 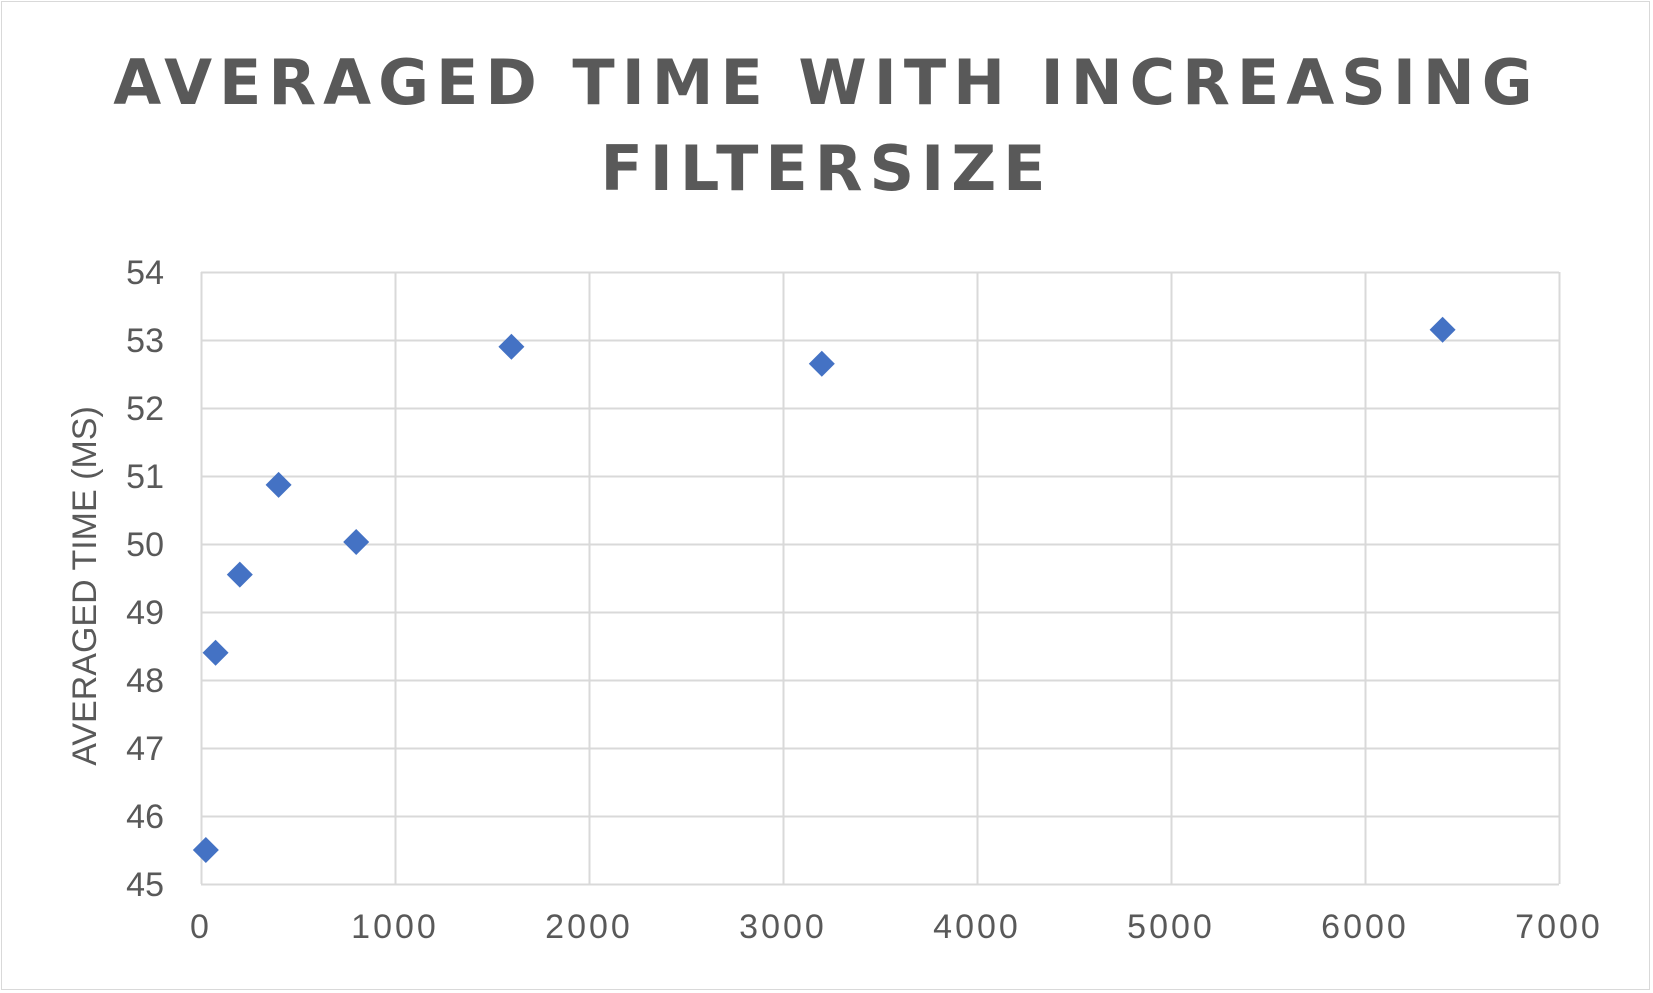 I want to click on y-tick-label: 52, so click(x=145, y=409).